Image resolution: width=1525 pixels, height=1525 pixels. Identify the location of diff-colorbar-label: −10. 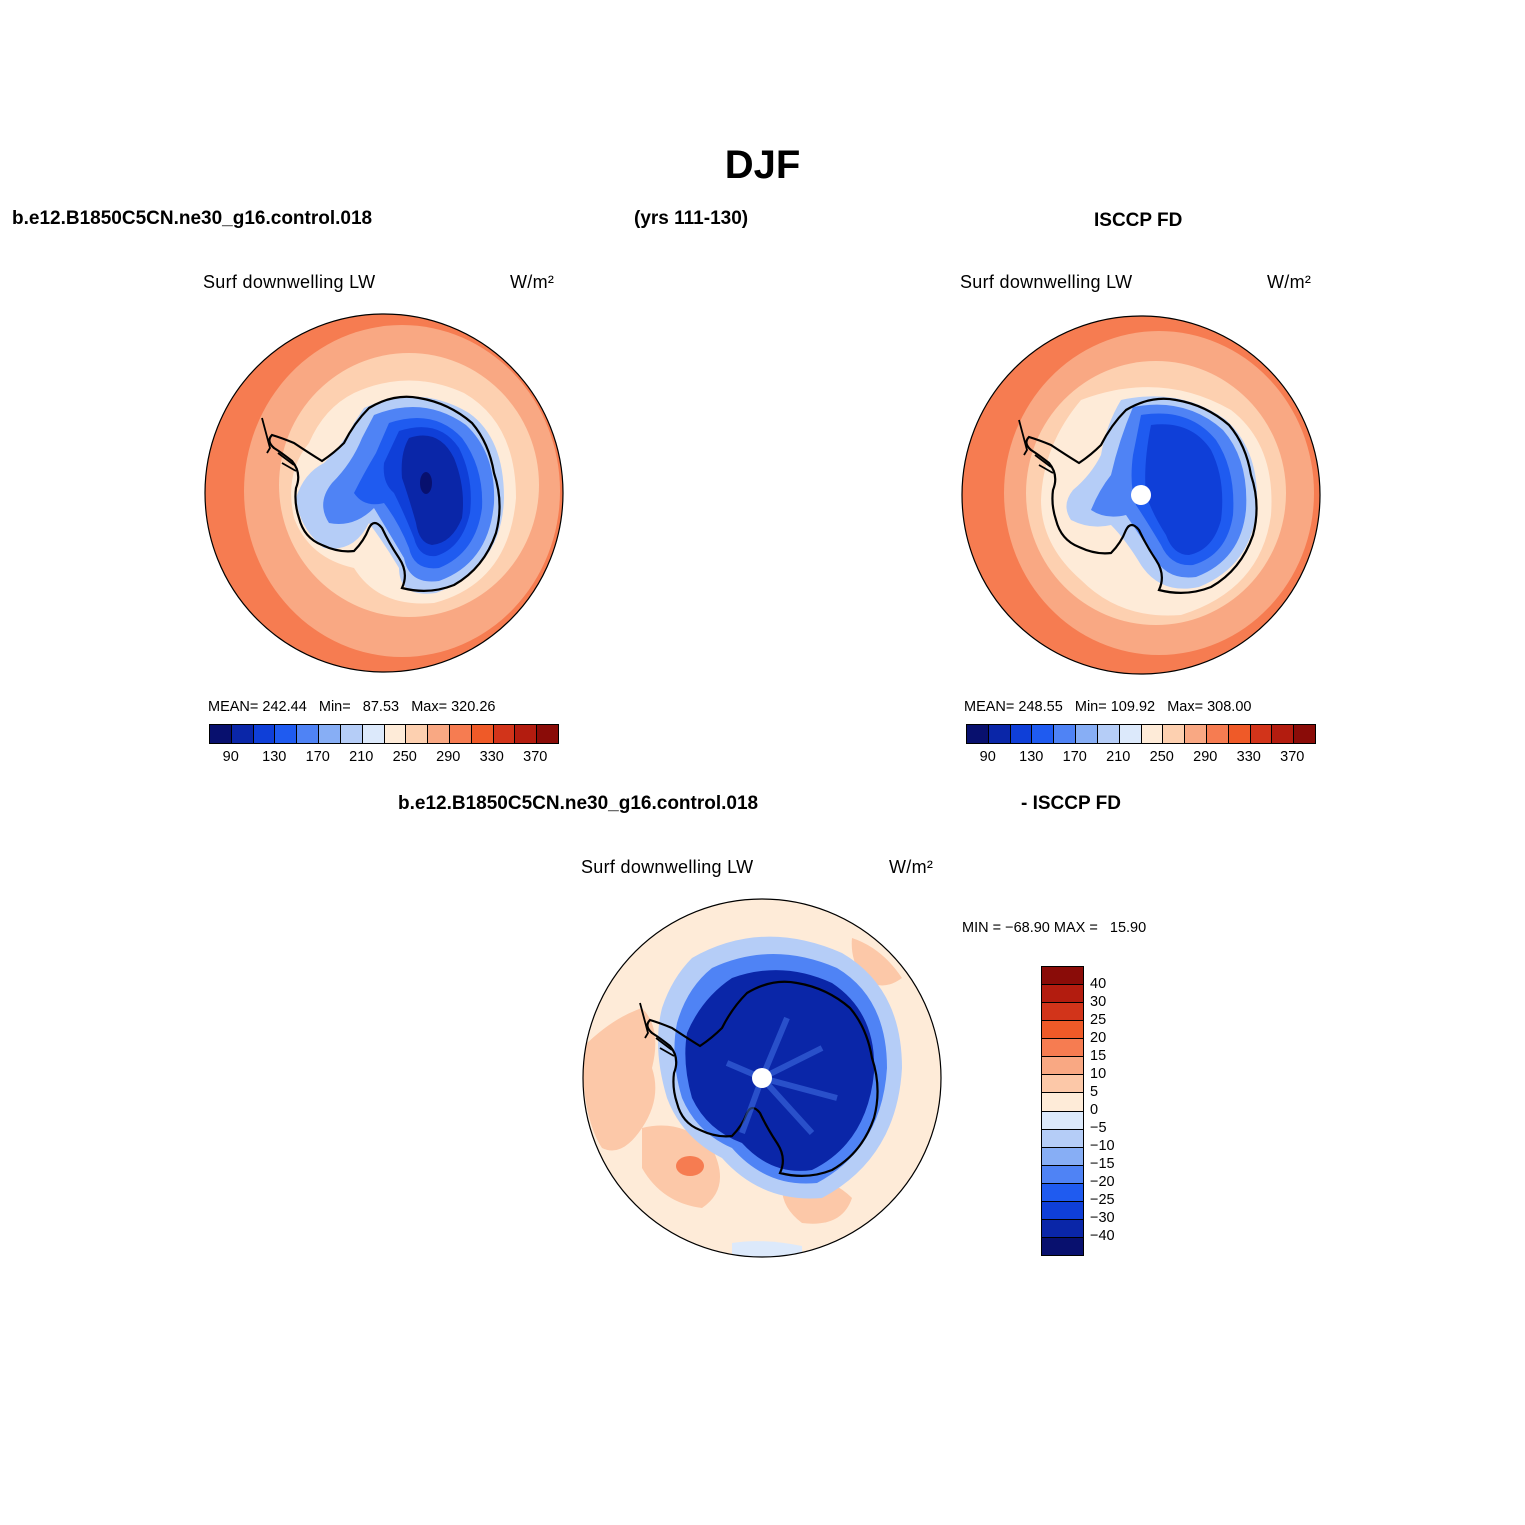
(1102, 1146).